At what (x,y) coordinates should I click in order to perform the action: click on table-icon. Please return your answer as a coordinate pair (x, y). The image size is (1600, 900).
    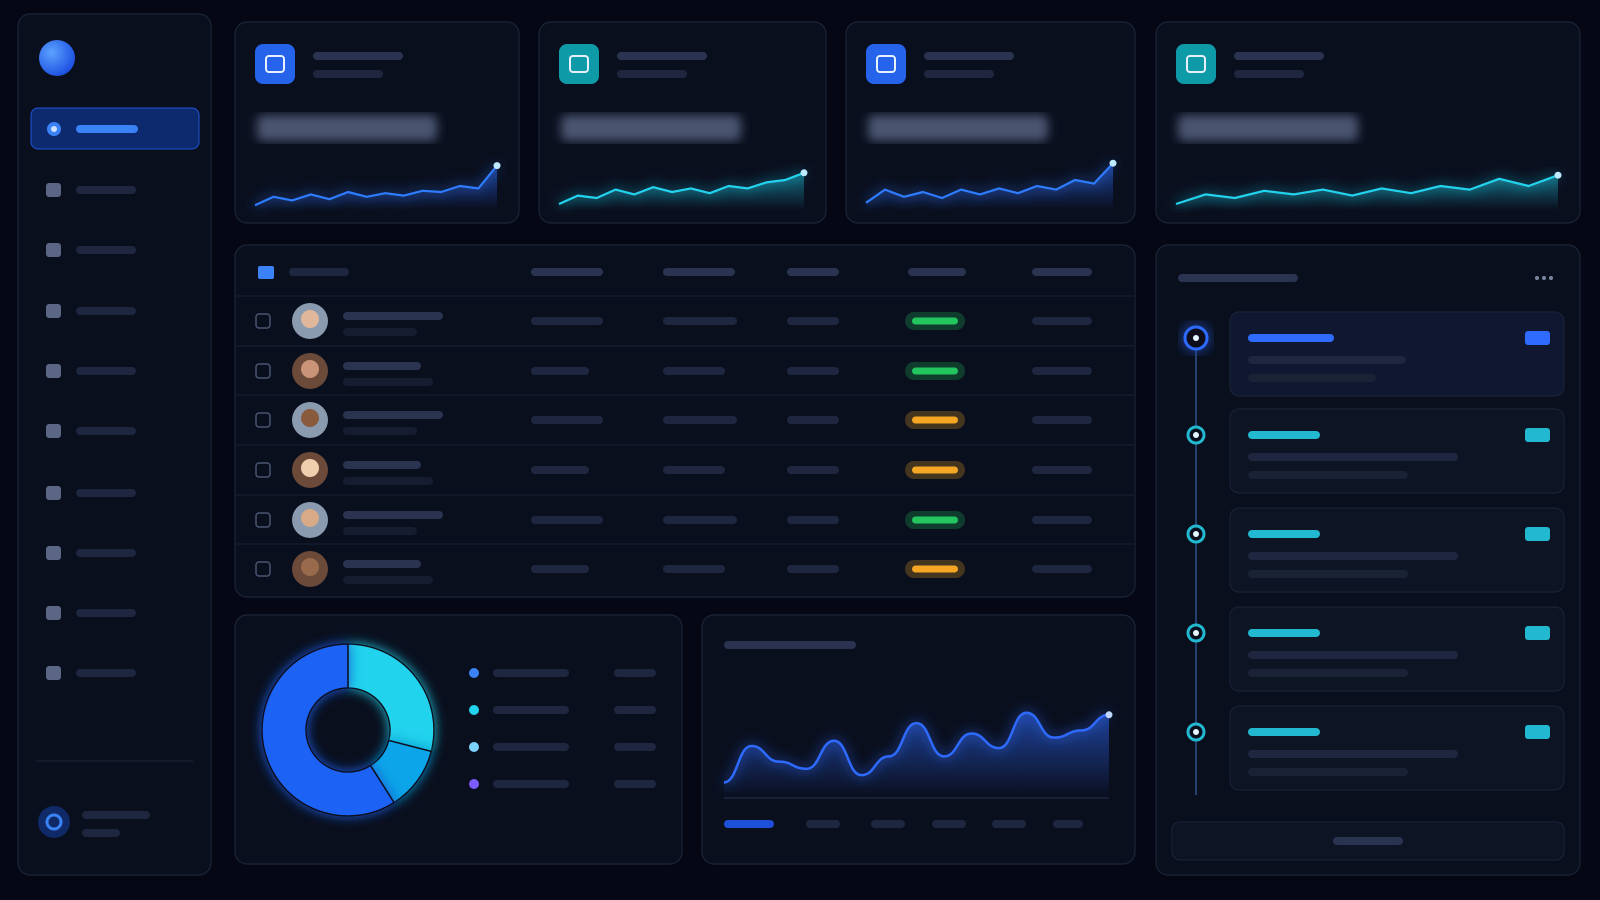
    Looking at the image, I should click on (266, 272).